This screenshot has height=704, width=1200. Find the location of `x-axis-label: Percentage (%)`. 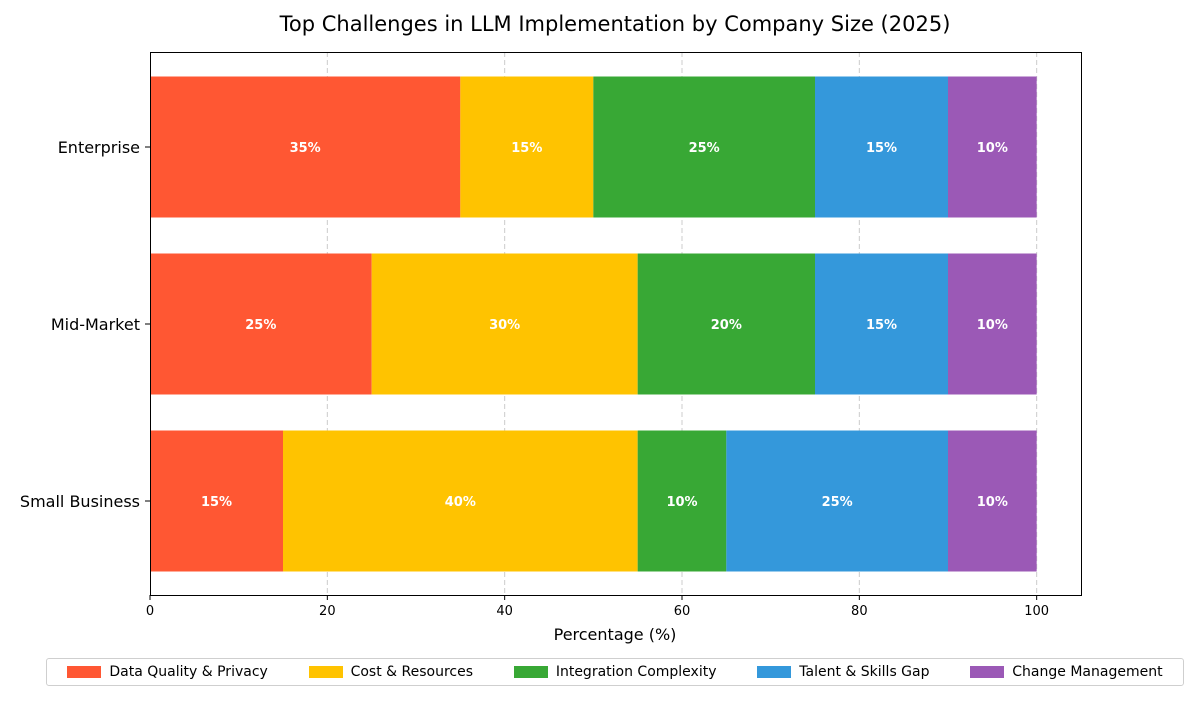

x-axis-label: Percentage (%) is located at coordinates (615, 634).